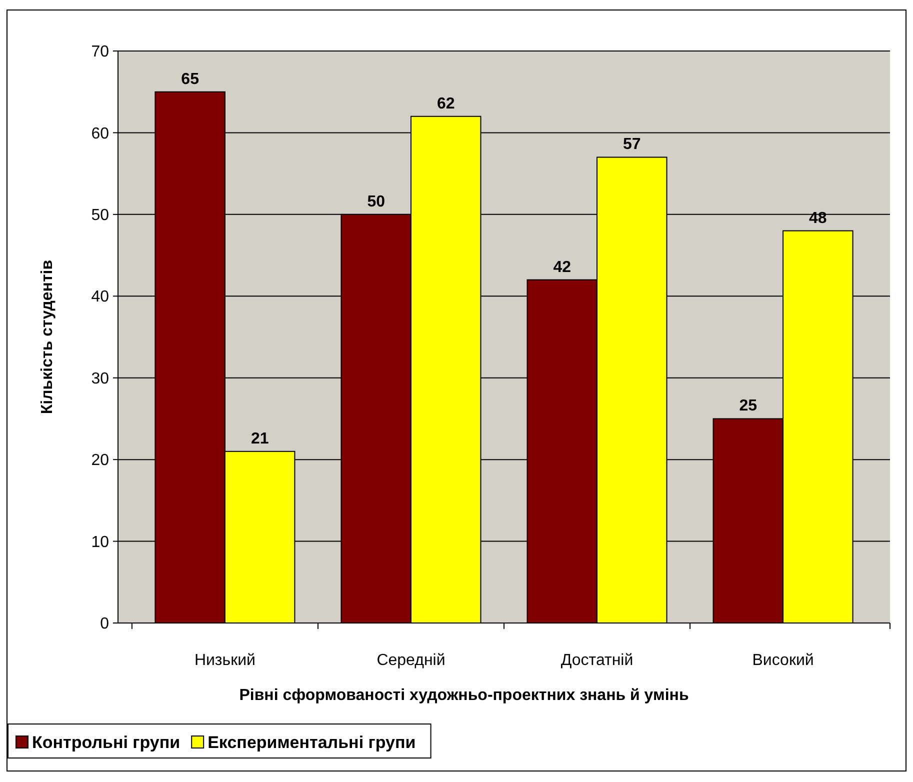 The height and width of the screenshot is (782, 913). I want to click on x-tick-label: Високий, so click(783, 660).